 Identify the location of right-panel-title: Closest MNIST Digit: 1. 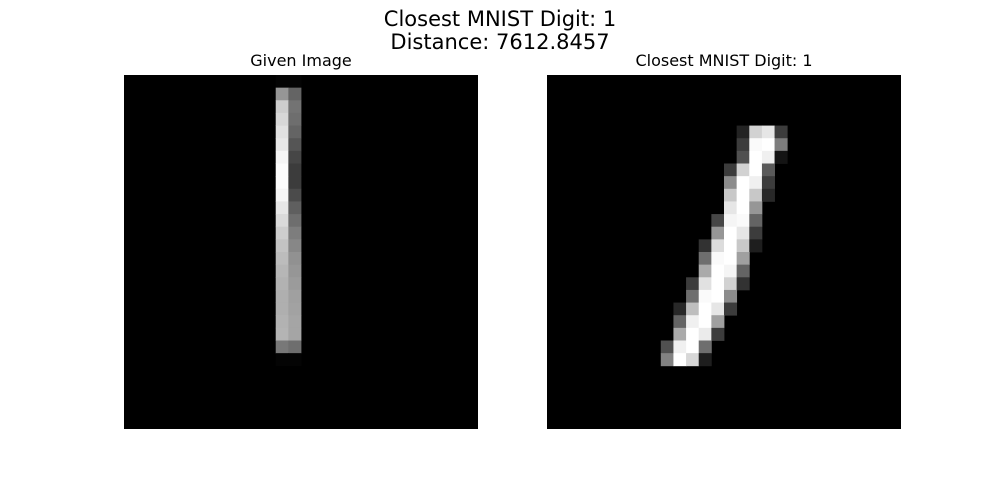
(724, 60).